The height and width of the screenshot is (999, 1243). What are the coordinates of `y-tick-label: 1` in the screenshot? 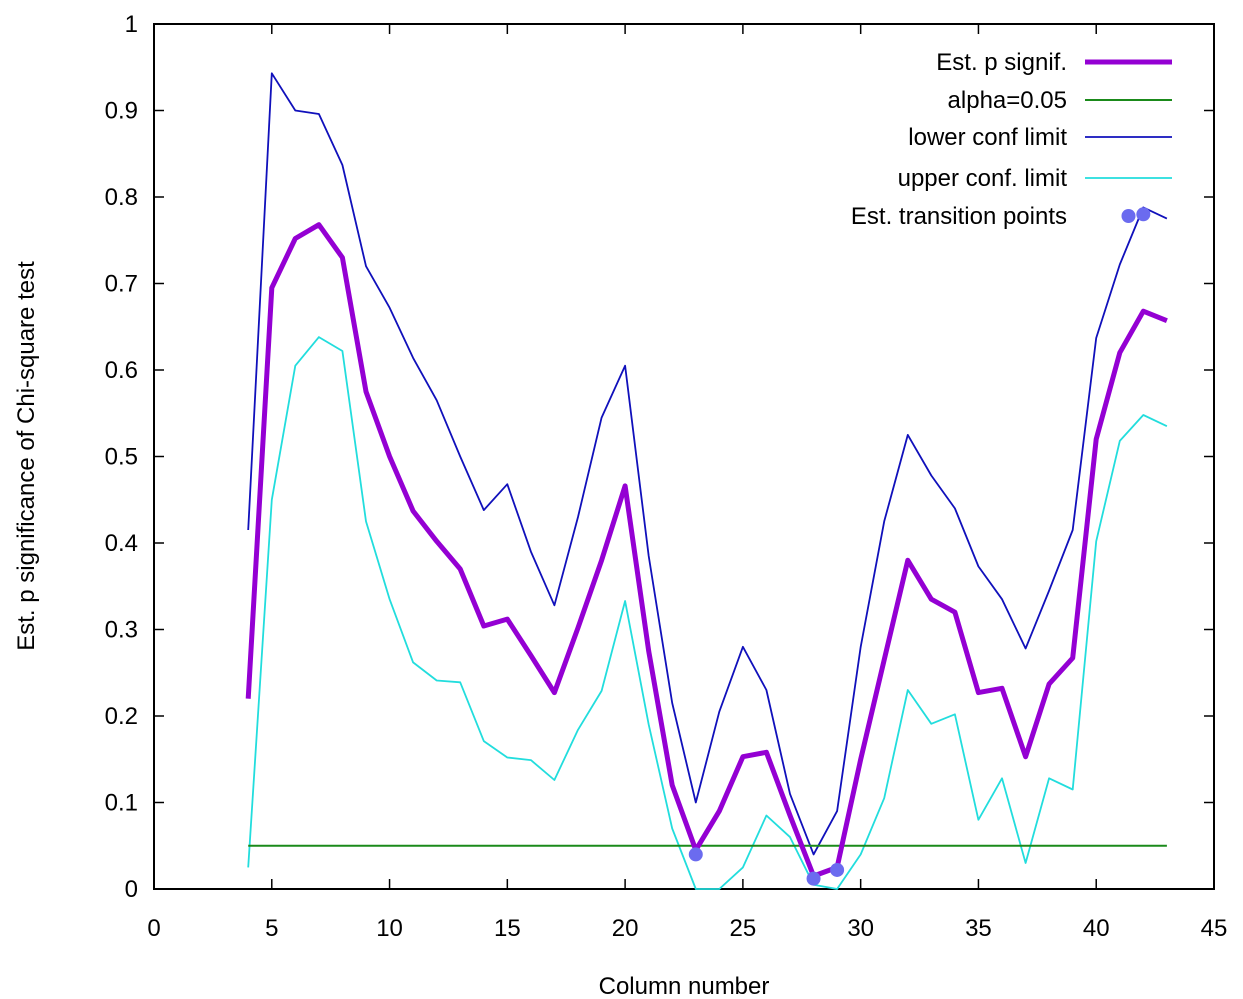 It's located at (131, 24).